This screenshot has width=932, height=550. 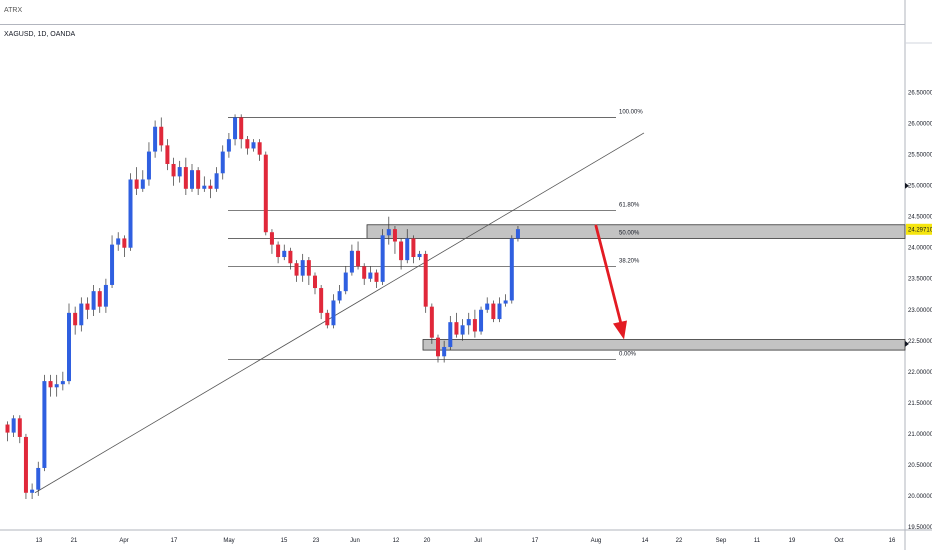 I want to click on last-price-label: 24.29710, so click(x=920, y=230).